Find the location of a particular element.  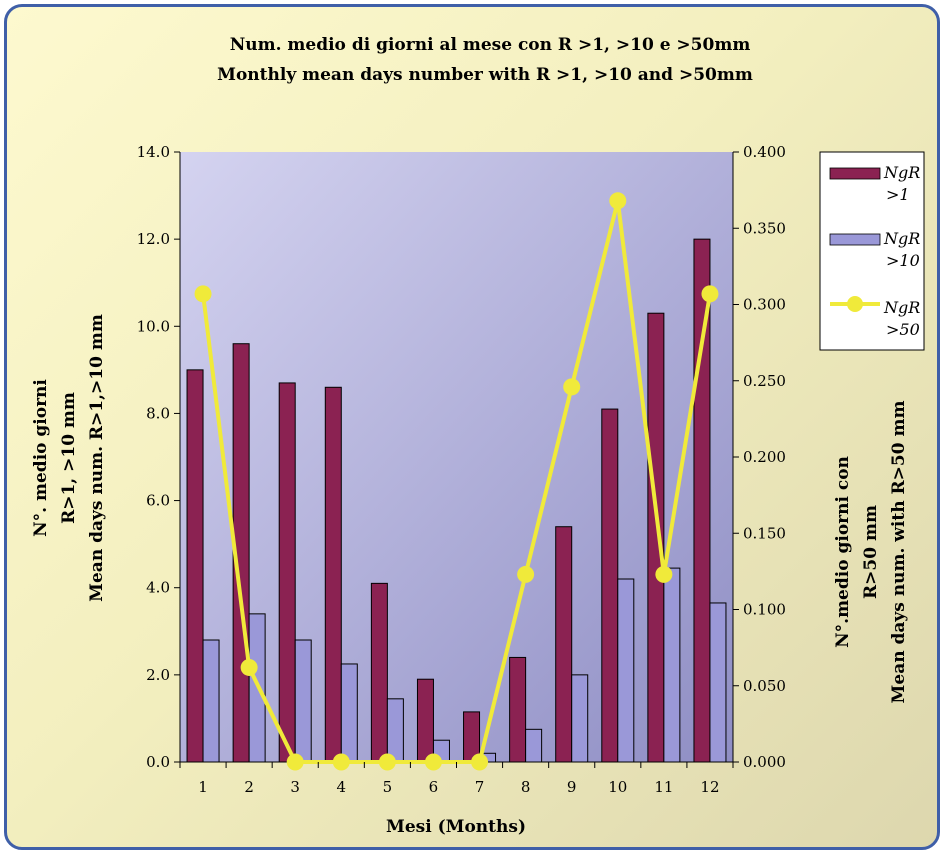

y-right-tick-label: 0.200 is located at coordinates (764, 457).